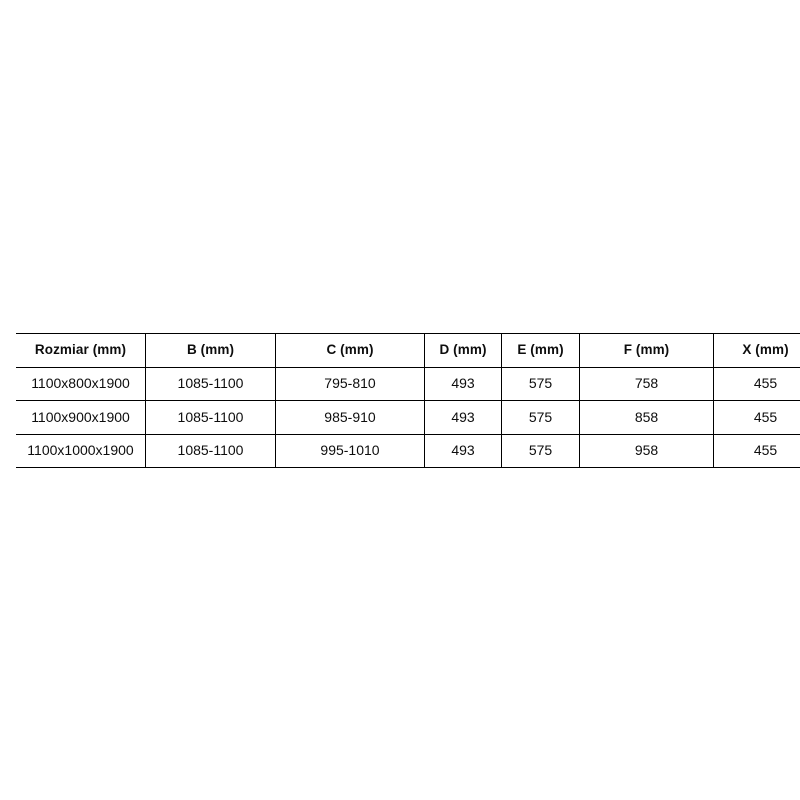 The width and height of the screenshot is (800, 800). Describe the element at coordinates (350, 383) in the screenshot. I see `cell-c: 795-810` at that location.